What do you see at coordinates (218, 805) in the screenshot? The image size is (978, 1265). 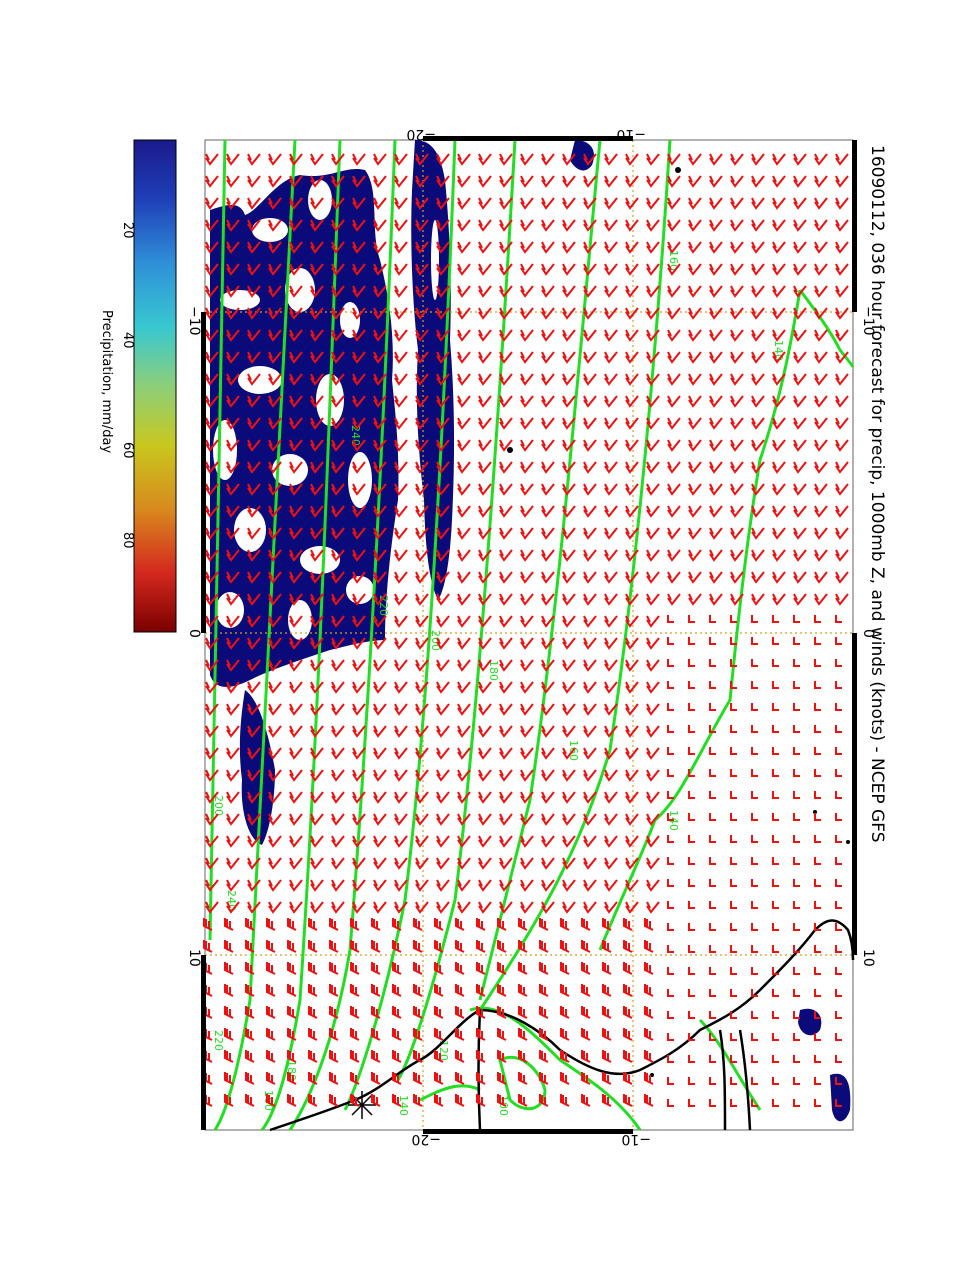 I see `contour-label: 200` at bounding box center [218, 805].